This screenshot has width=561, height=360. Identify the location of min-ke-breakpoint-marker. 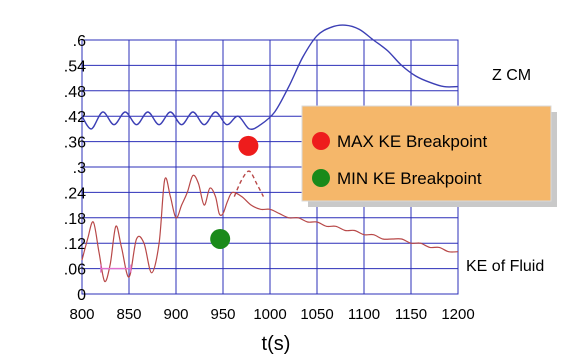
(220, 238).